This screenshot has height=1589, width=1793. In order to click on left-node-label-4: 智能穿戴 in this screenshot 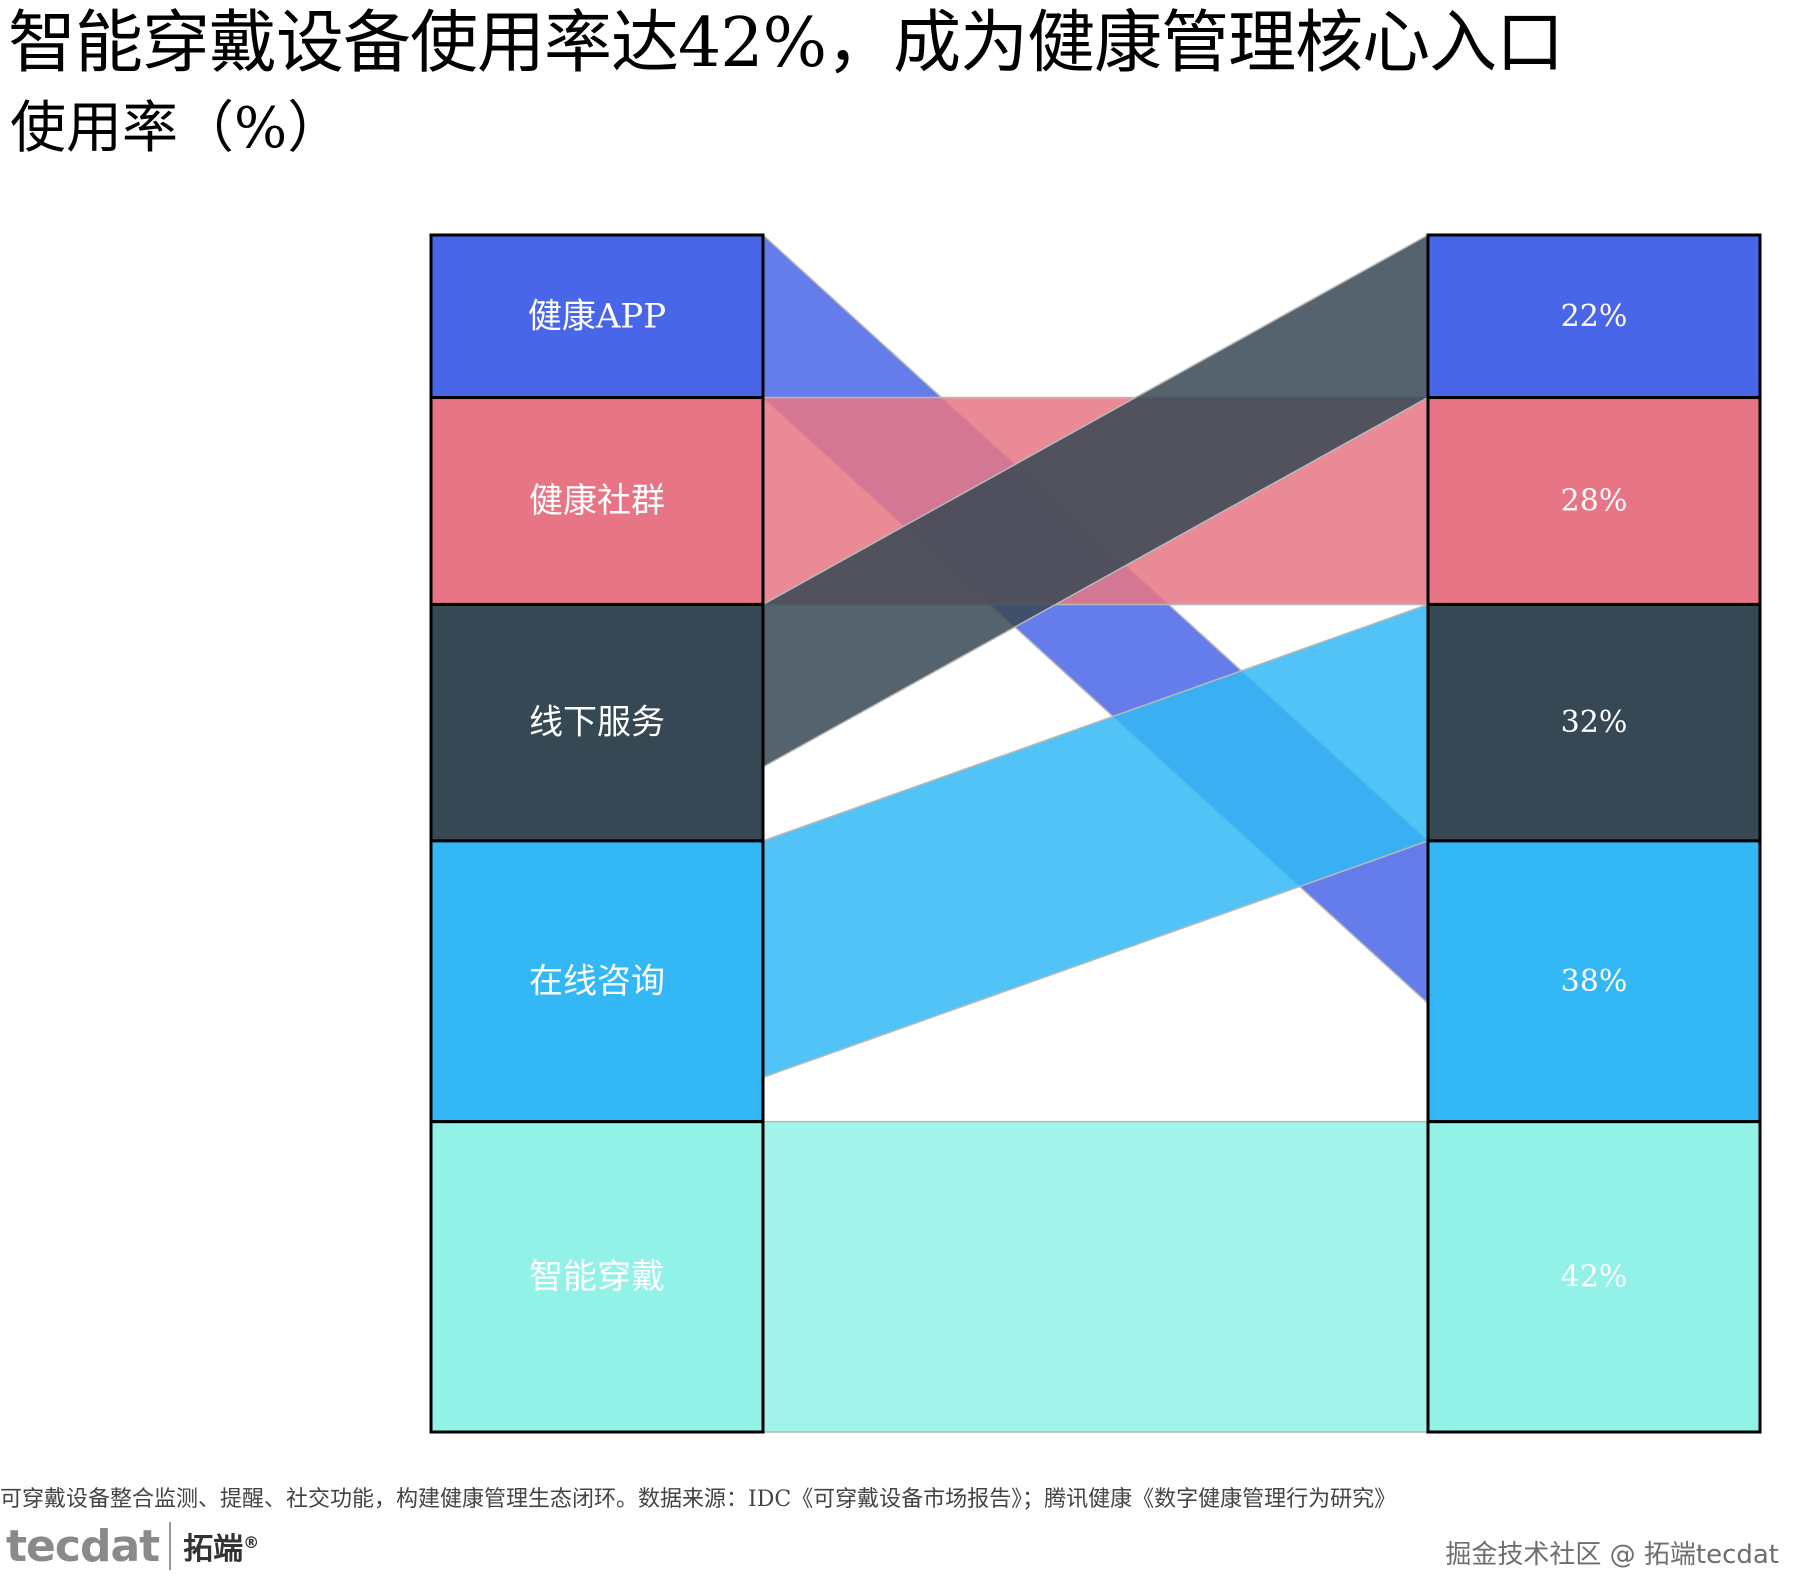, I will do `click(597, 1277)`.